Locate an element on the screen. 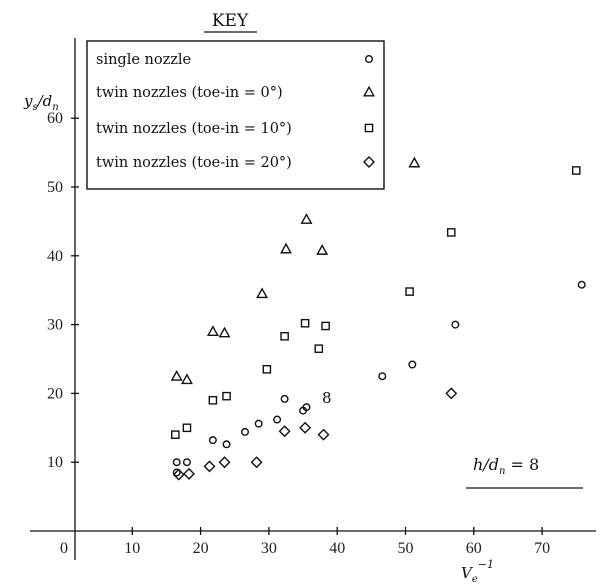 The image size is (604, 584). legend-label-toe0: twin nozzles (toe-in = 0°) is located at coordinates (189, 93).